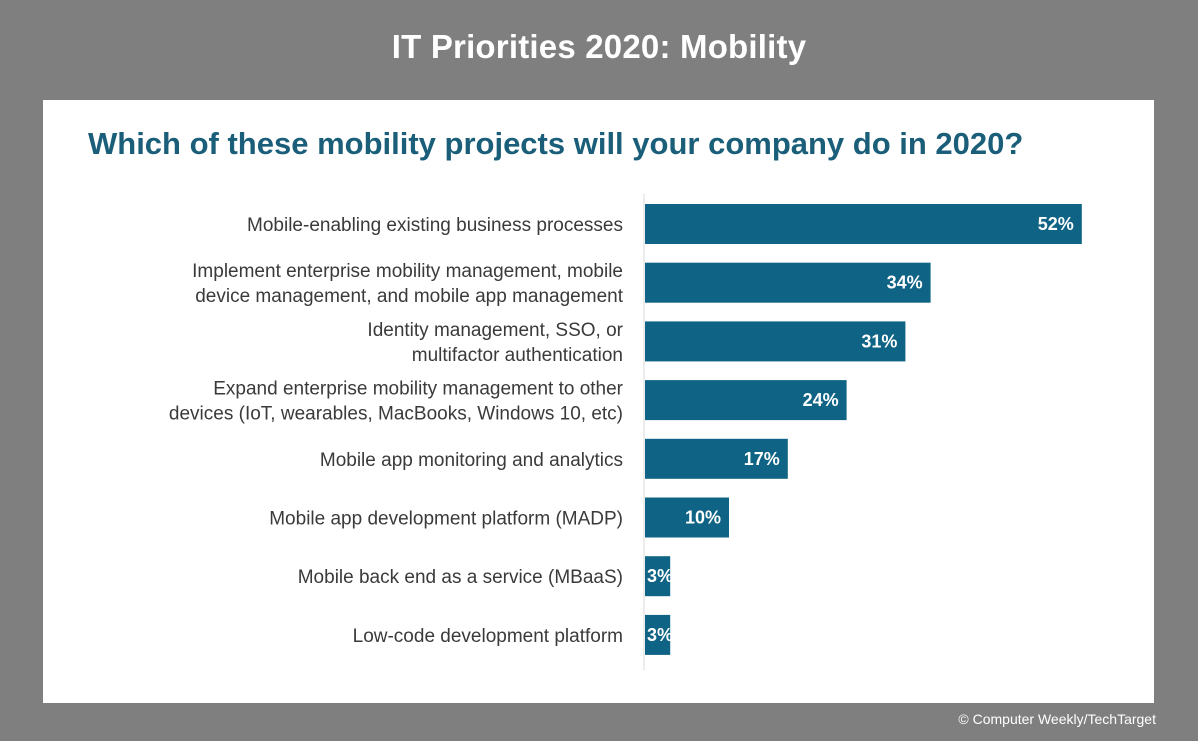 Image resolution: width=1198 pixels, height=741 pixels. Describe the element at coordinates (879, 341) in the screenshot. I see `value-label-3: 31%` at that location.